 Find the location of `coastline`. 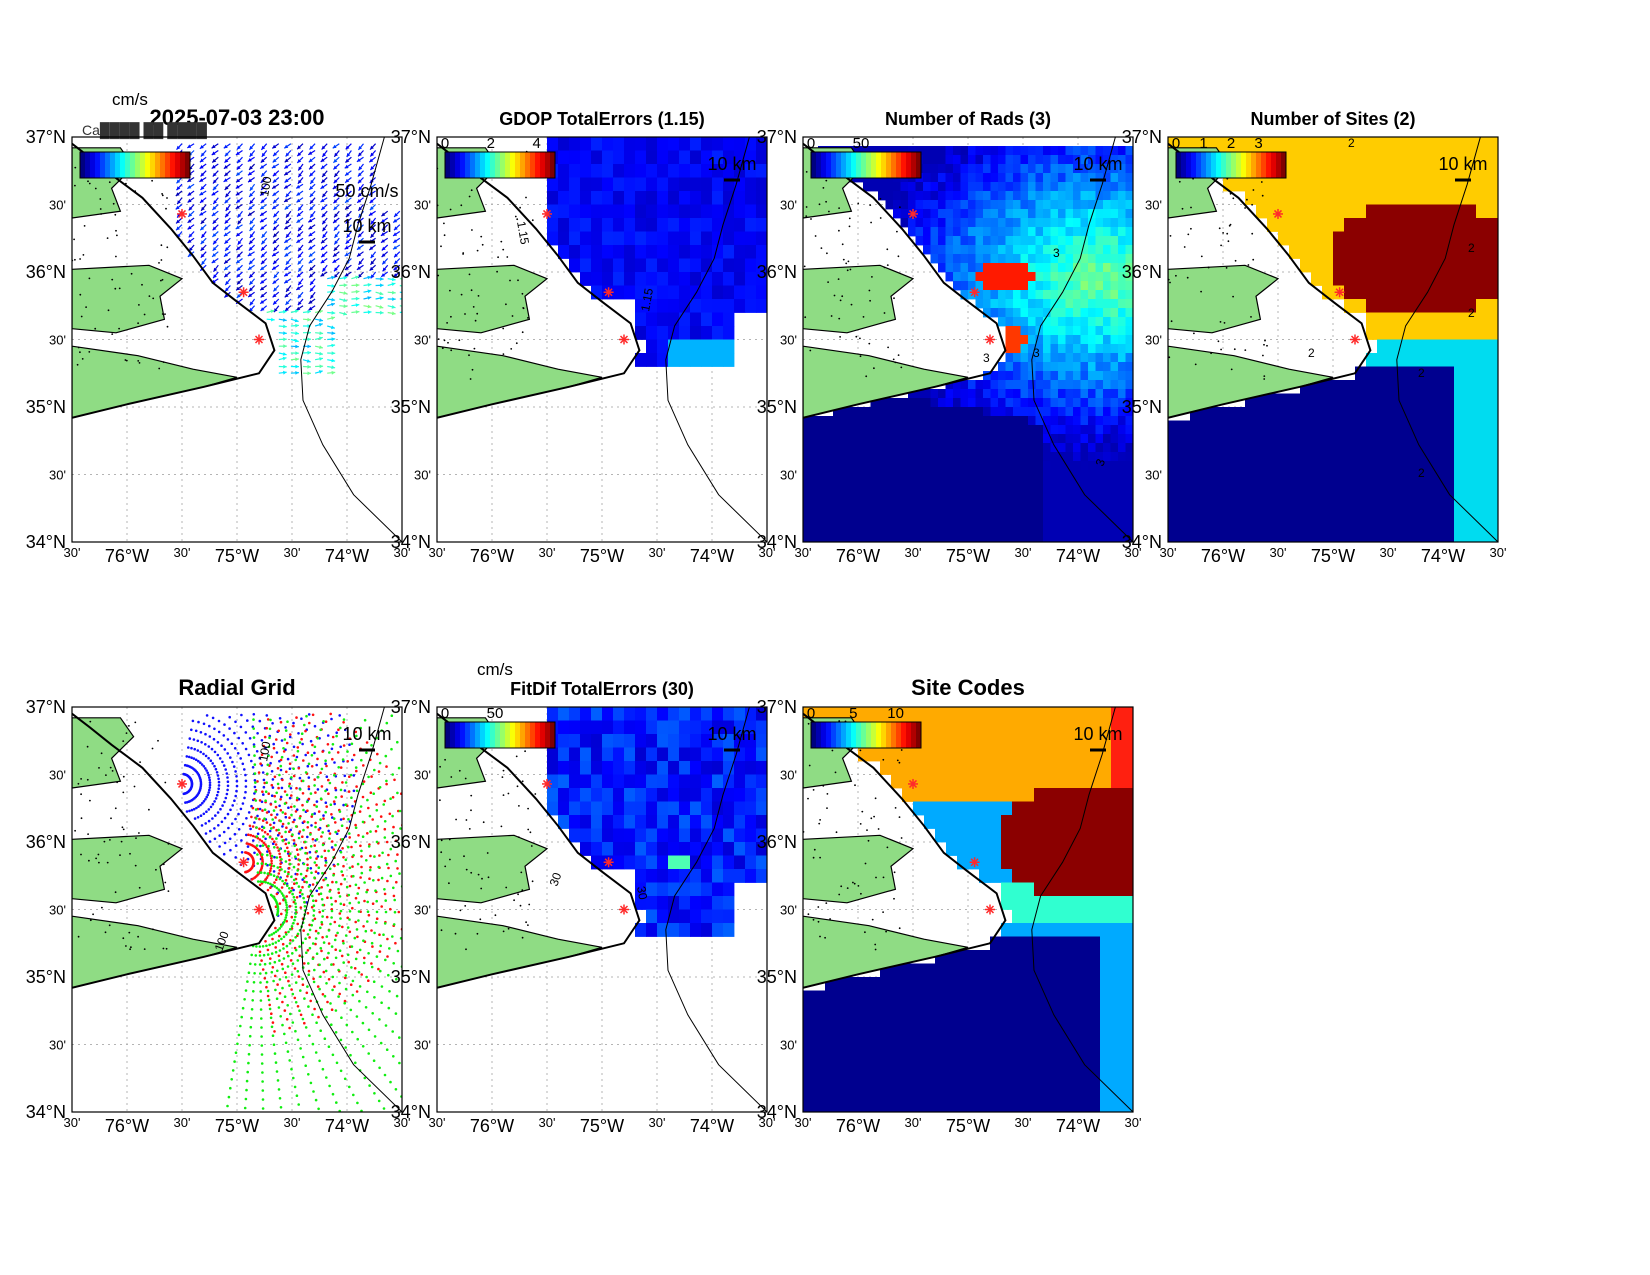

coastline is located at coordinates (1270, 280).